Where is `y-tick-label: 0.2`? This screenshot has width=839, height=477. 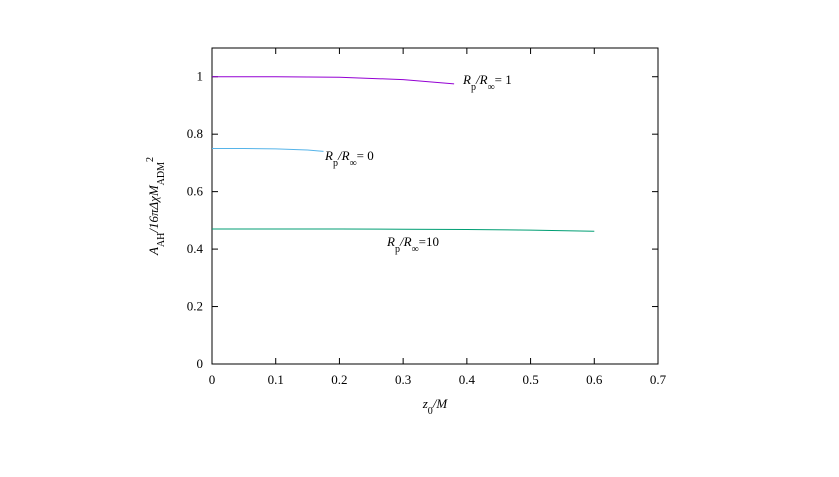
y-tick-label: 0.2 is located at coordinates (195, 306).